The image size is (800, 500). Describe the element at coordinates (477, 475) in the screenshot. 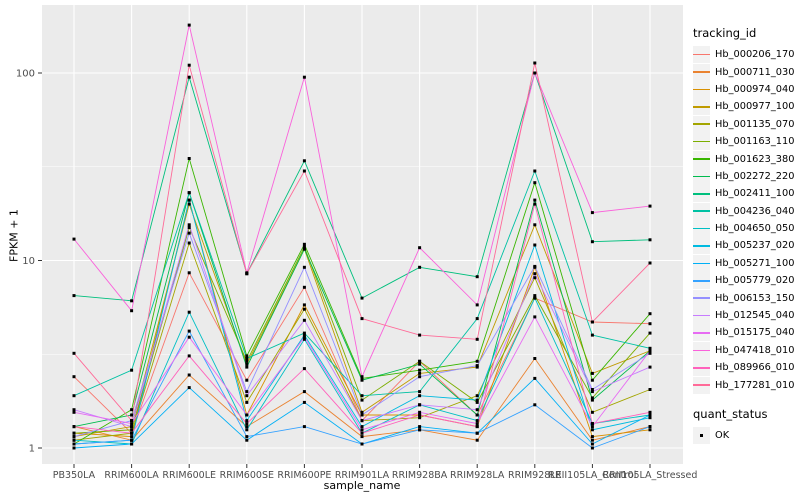

I see `x-tick-label: RRIM928LA` at that location.